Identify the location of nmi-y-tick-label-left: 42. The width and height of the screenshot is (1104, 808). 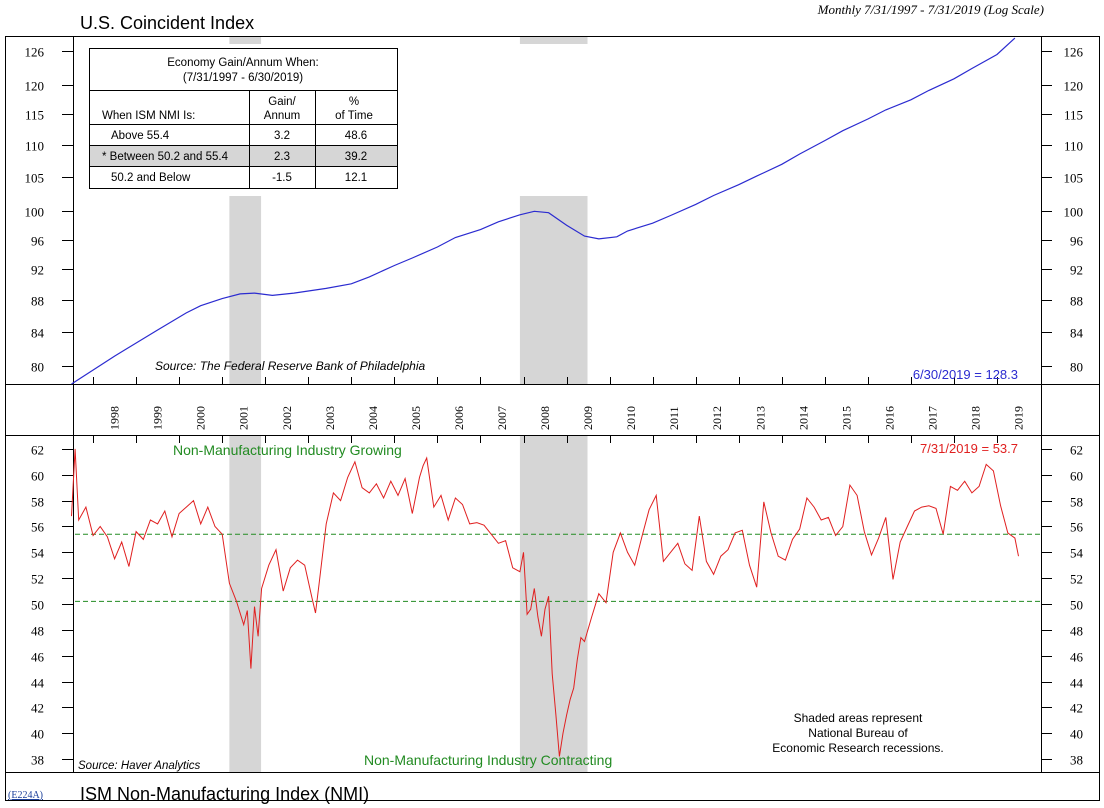
(37, 708).